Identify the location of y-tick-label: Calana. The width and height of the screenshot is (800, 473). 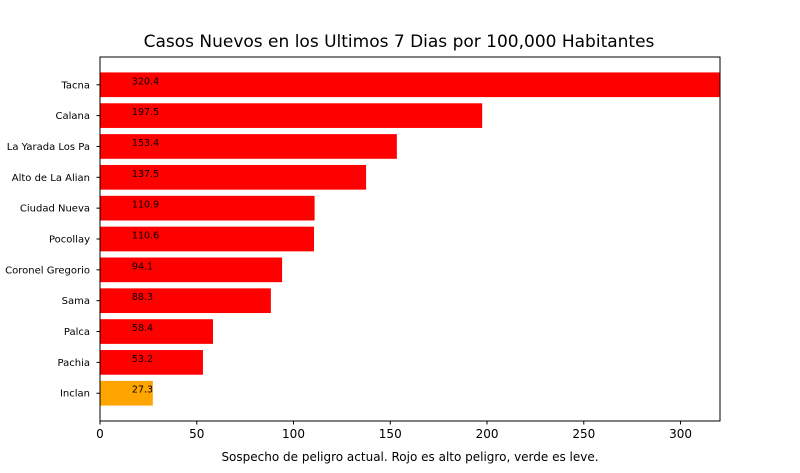
(73, 116).